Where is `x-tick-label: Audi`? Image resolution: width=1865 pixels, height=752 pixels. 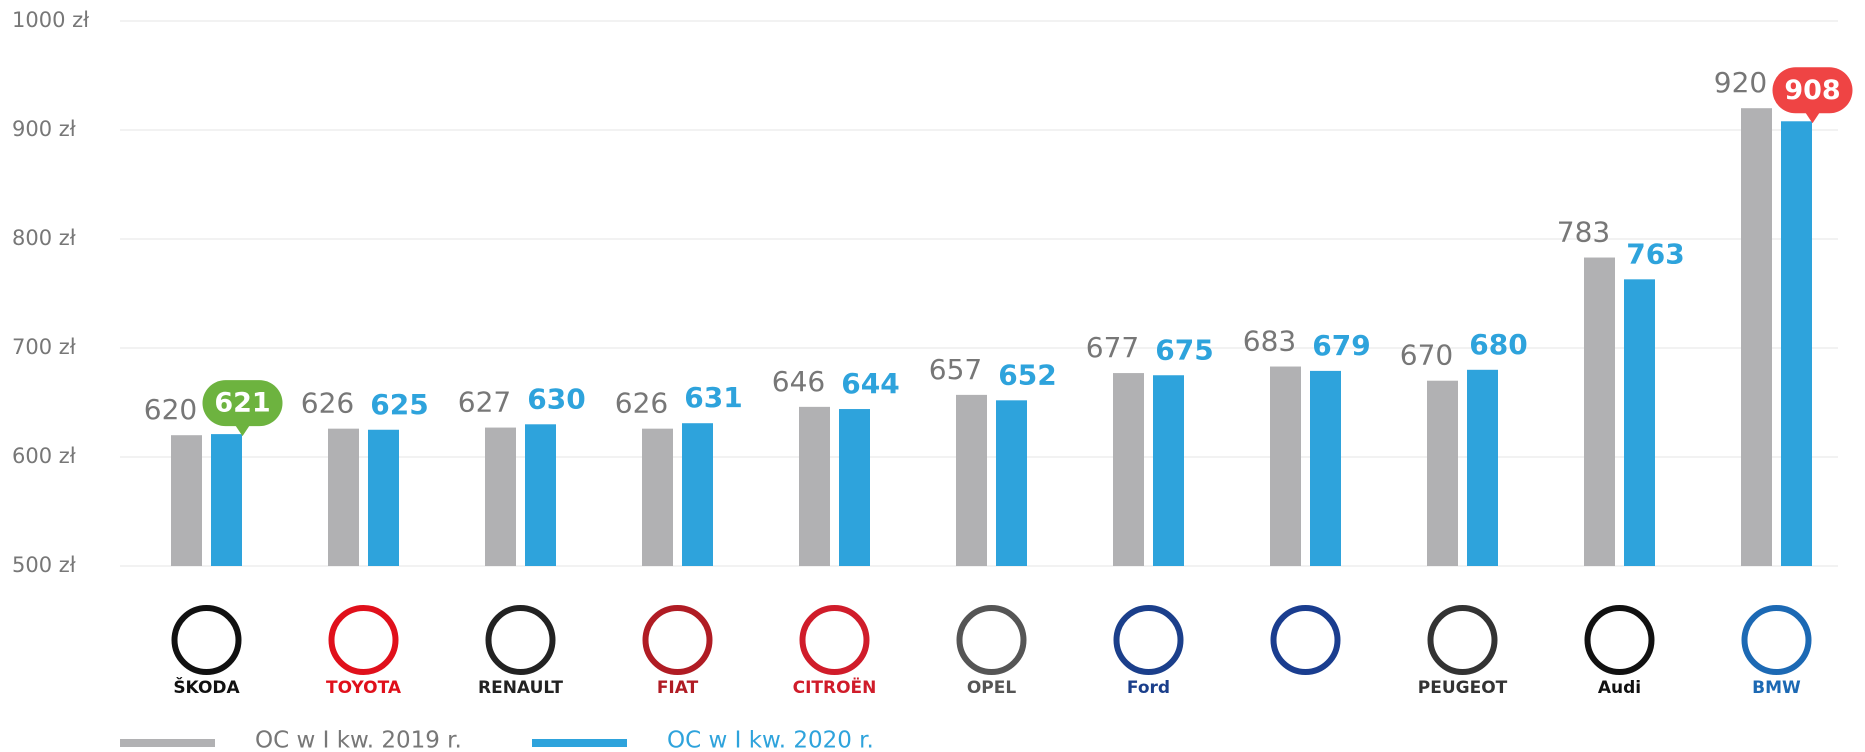
x-tick-label: Audi is located at coordinates (1619, 688).